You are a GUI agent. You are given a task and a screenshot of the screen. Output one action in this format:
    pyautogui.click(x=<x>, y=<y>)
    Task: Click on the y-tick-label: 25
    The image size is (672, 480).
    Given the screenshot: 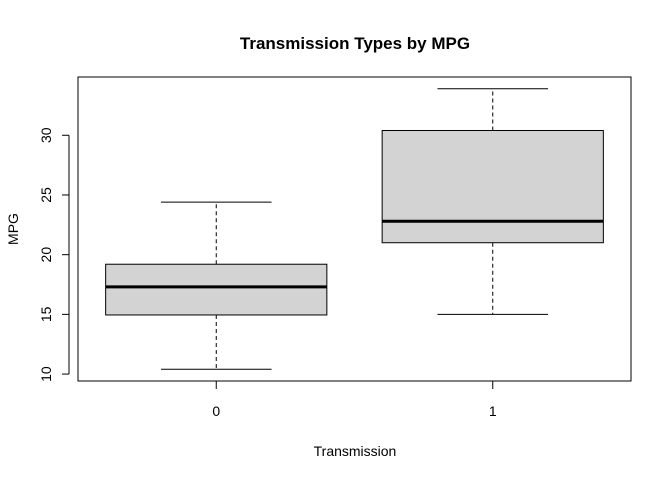 What is the action you would take?
    pyautogui.click(x=46, y=195)
    